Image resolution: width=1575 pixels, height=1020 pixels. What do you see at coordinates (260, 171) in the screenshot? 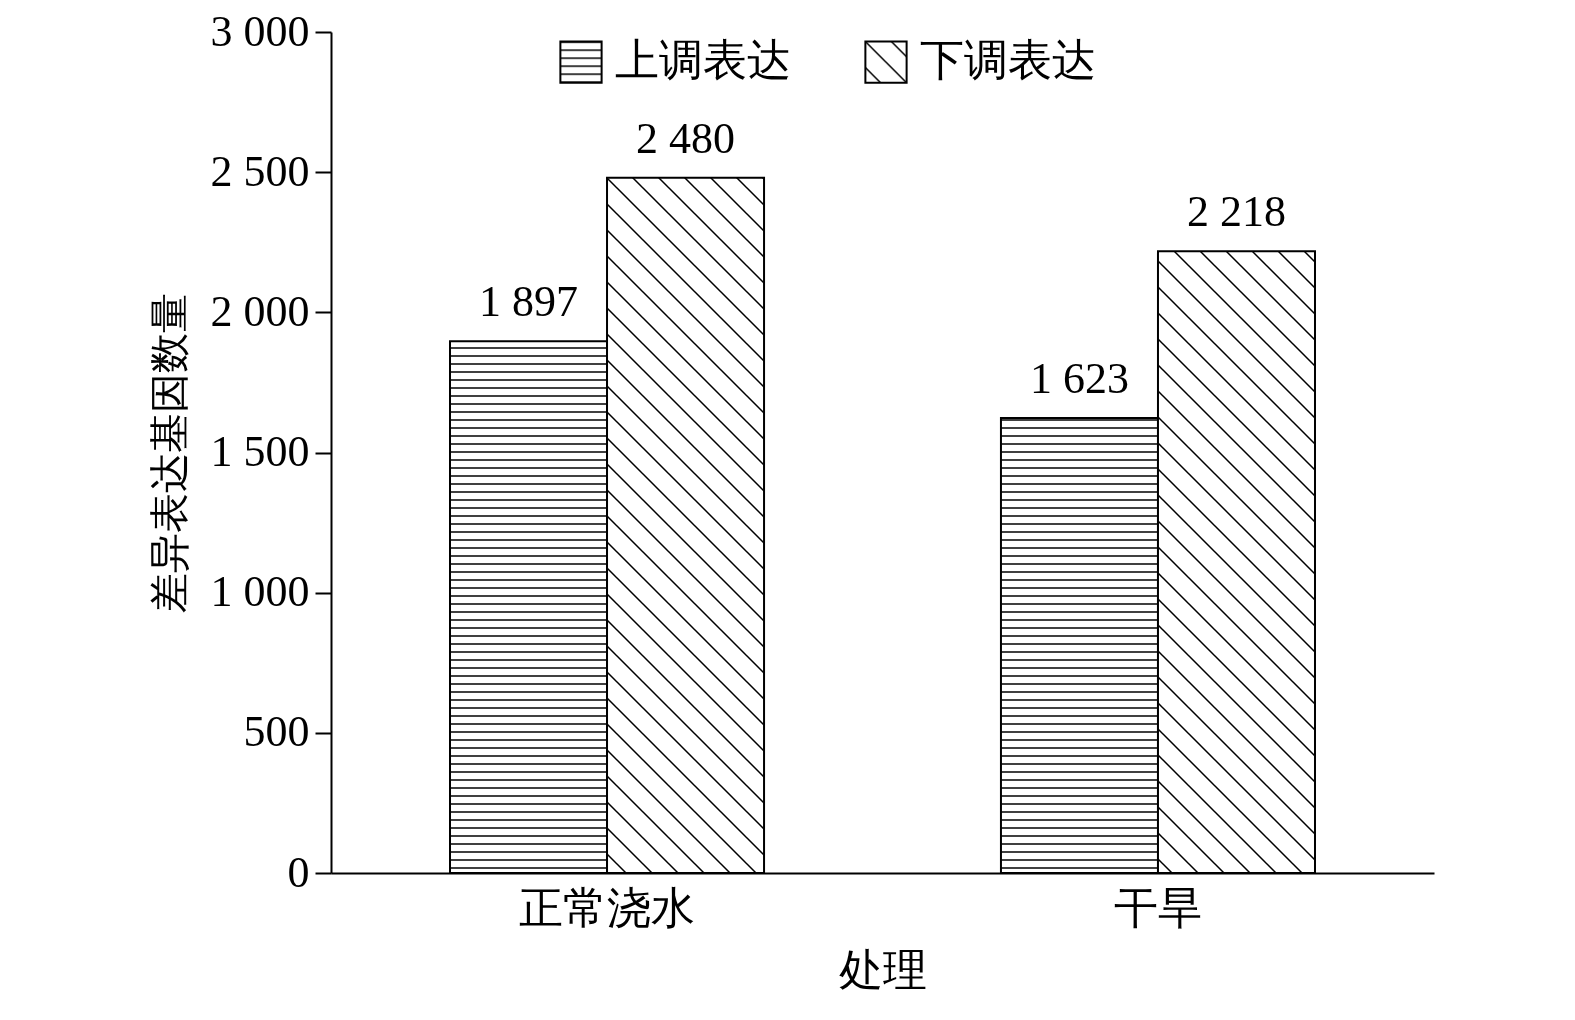
I see `y-tick-label: 2 500` at bounding box center [260, 171].